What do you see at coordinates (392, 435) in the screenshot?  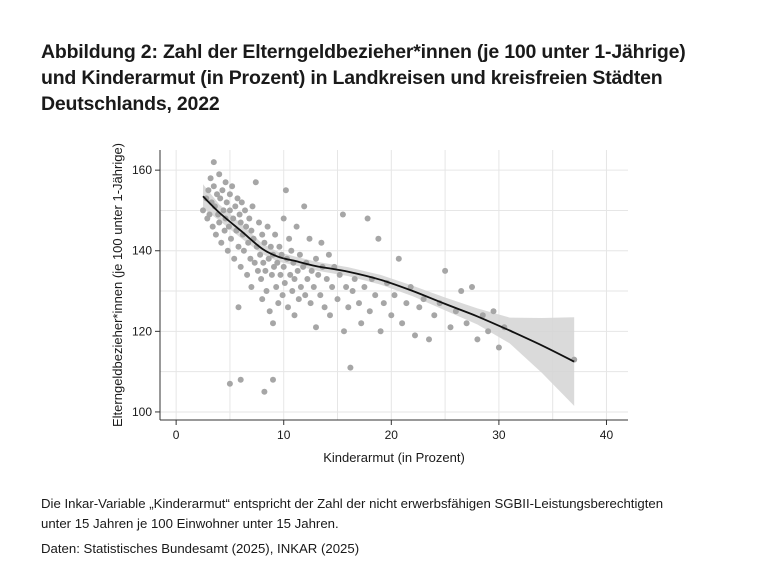 I see `x-tick-label: 20` at bounding box center [392, 435].